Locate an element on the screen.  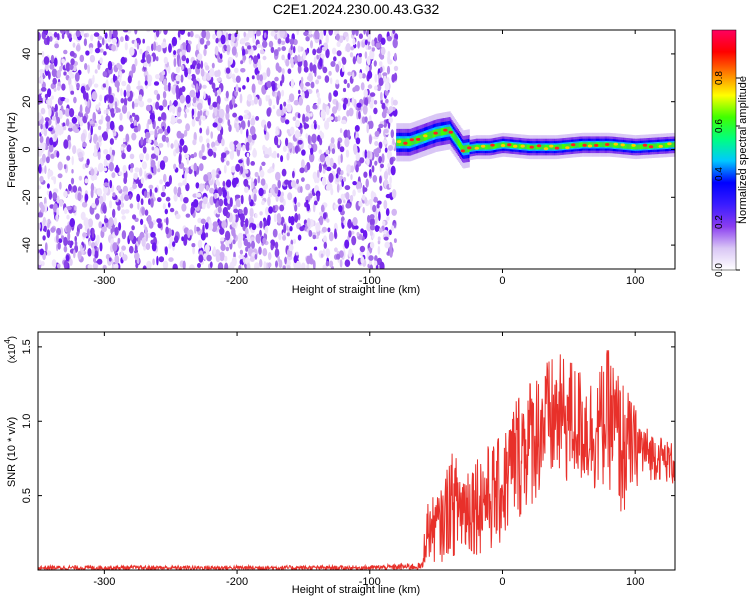
colorbar-tick-label: 0.6 is located at coordinates (719, 126).